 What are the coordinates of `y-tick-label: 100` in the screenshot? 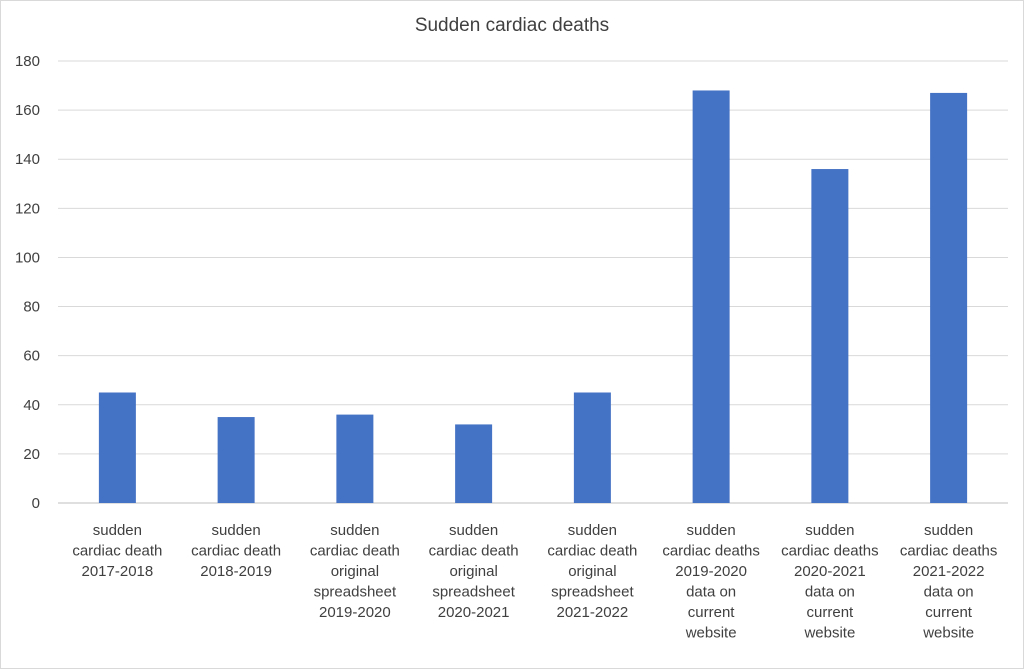 It's located at (27, 257).